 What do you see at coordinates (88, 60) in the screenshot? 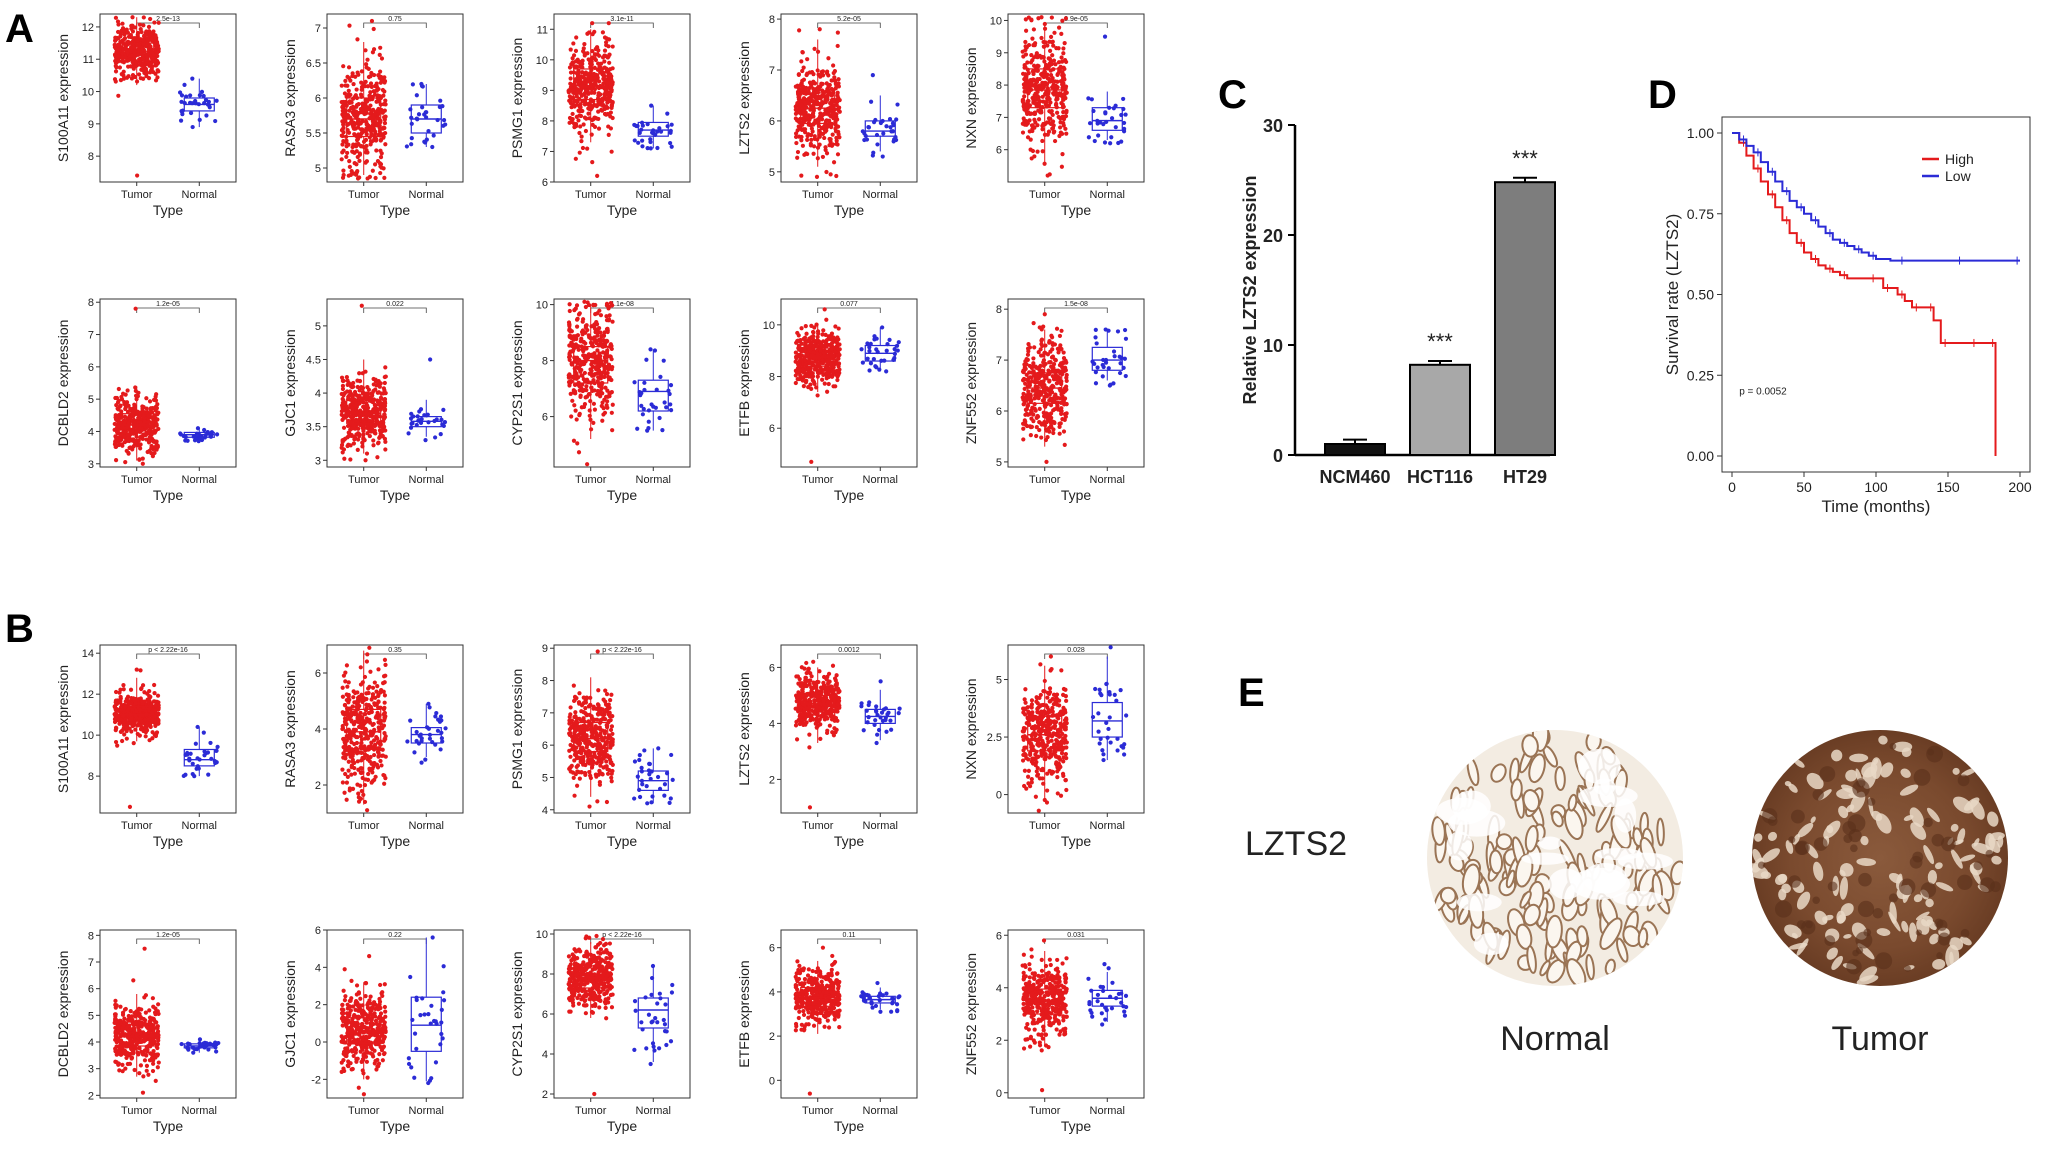
I see `y-tick-label: 11` at bounding box center [88, 60].